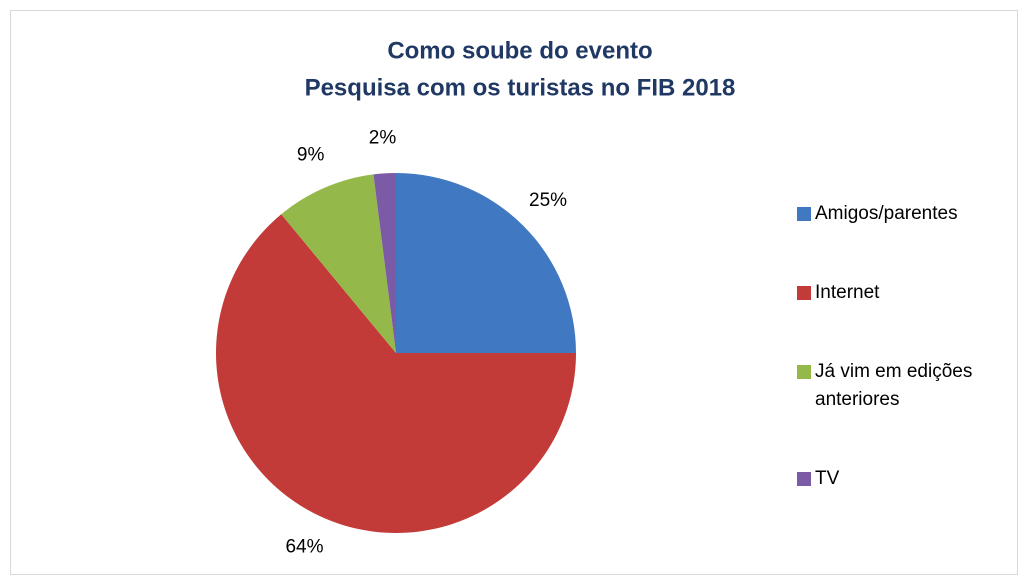  I want to click on data-label: 64%, so click(304, 547).